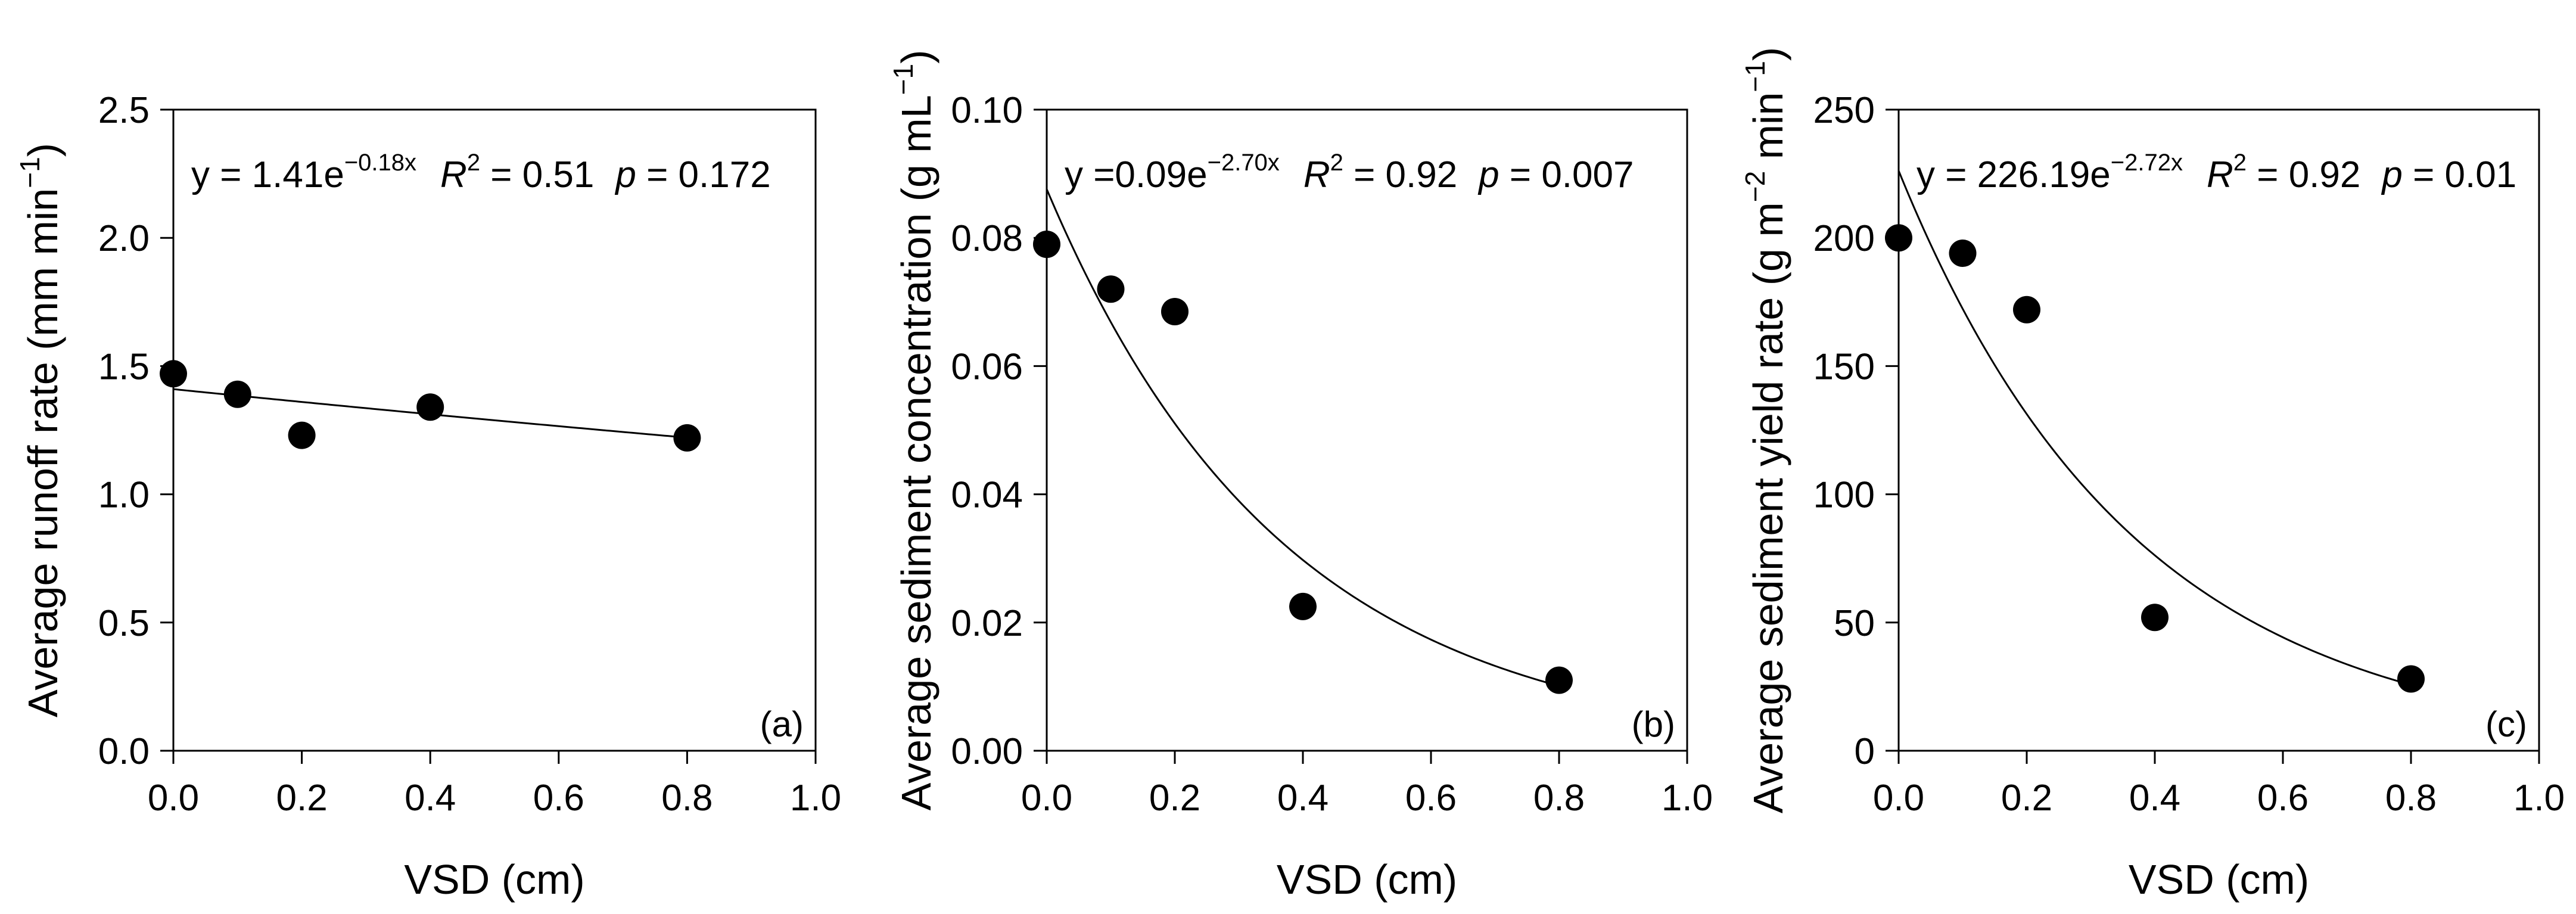  I want to click on fit-equation: y = 226.19e−2.72x R2 = 0.92 p = 0.01, so click(2216, 172).